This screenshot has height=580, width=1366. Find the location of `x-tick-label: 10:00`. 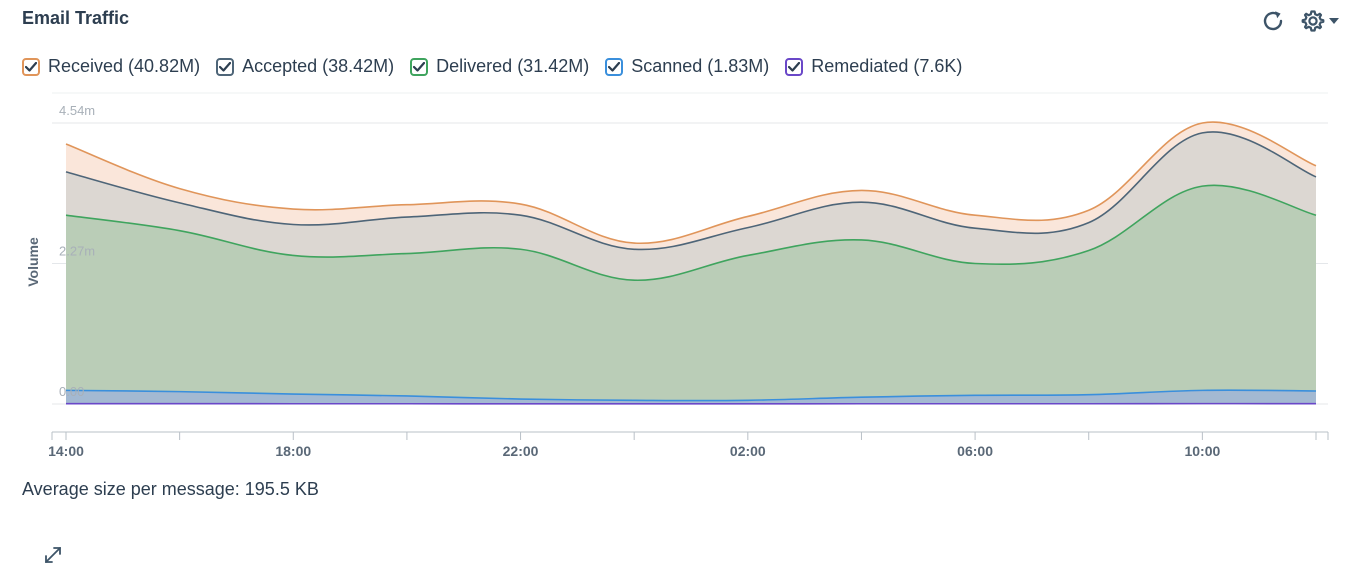

x-tick-label: 10:00 is located at coordinates (1202, 451).